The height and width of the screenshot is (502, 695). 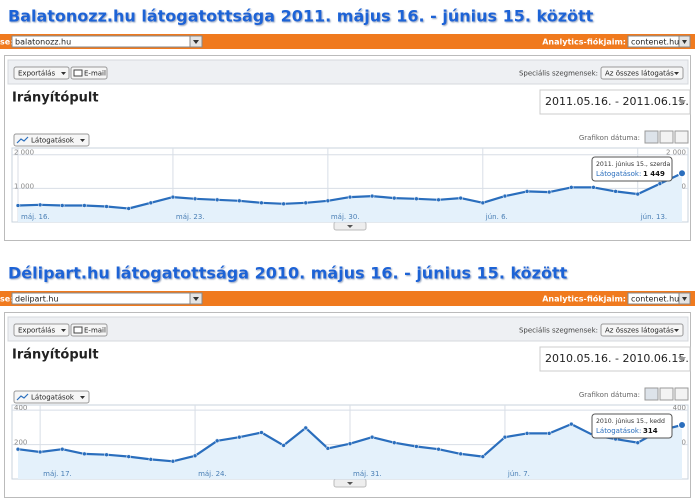 I want to click on mail-icon, so click(x=78, y=330).